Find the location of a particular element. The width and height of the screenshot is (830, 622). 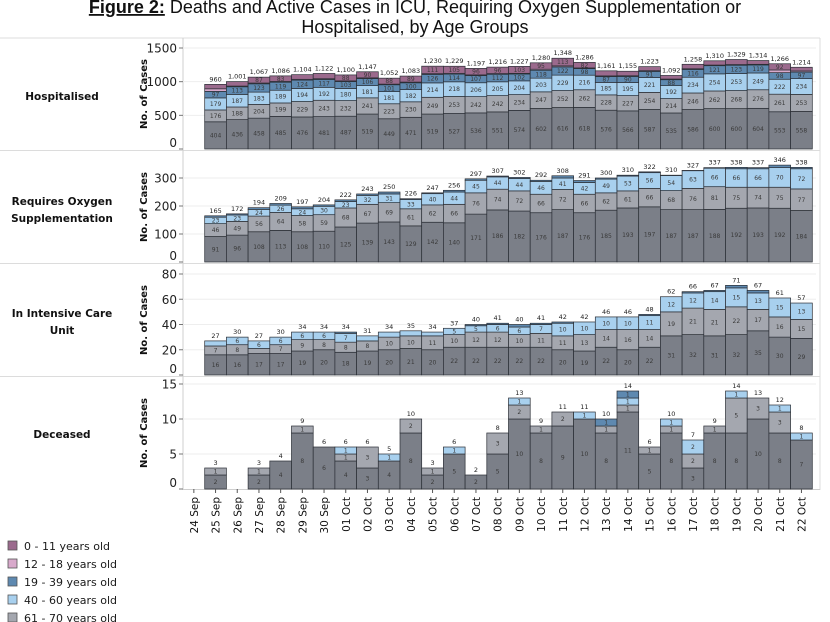

bar-segment-label: 243 is located at coordinates (324, 109).